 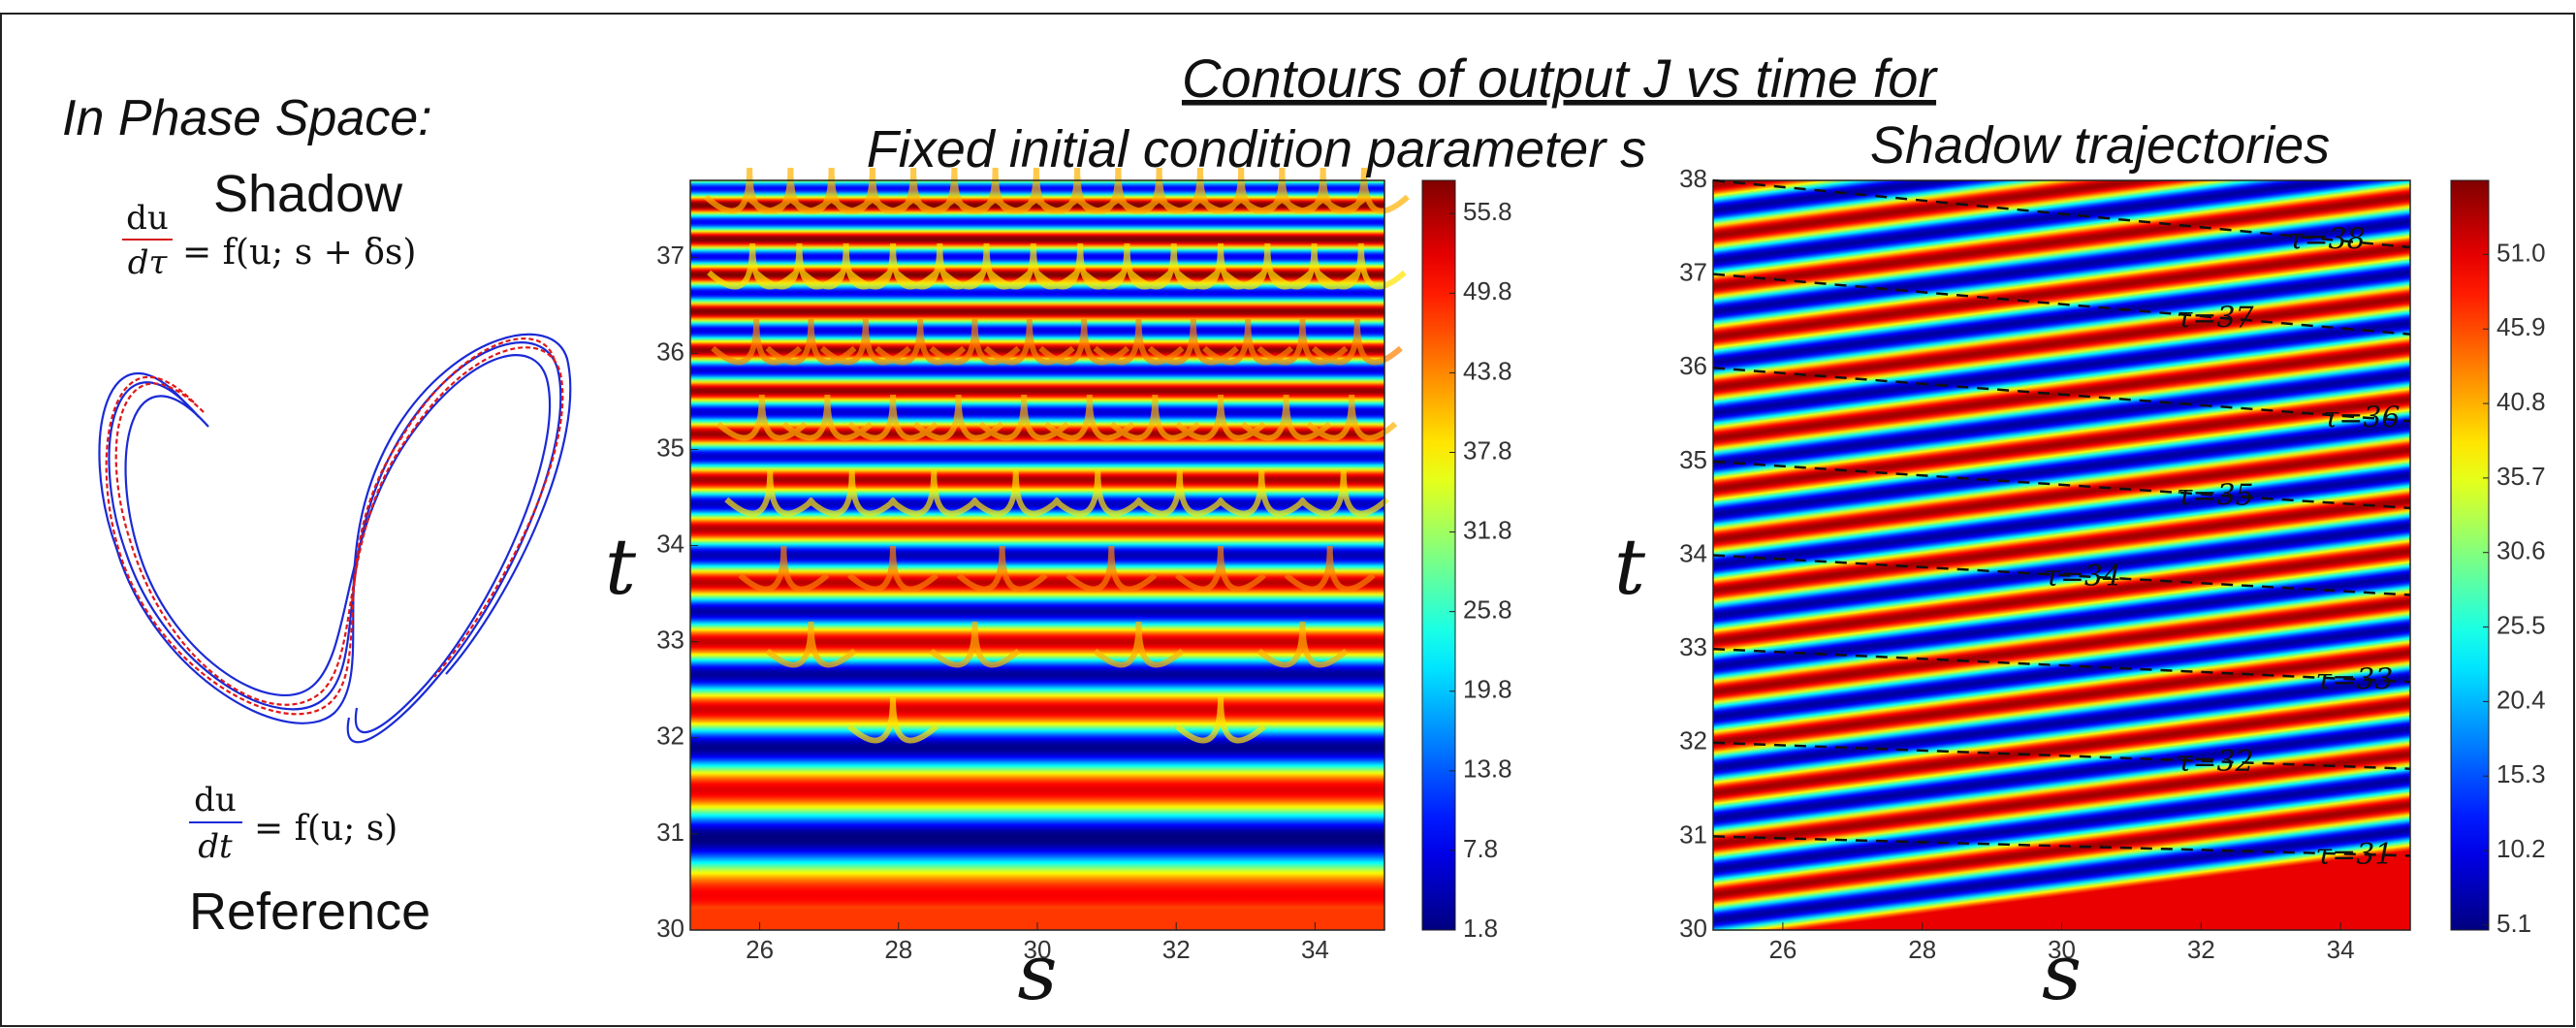 What do you see at coordinates (2100, 145) in the screenshot?
I see `chart-title: Shadow trajectories` at bounding box center [2100, 145].